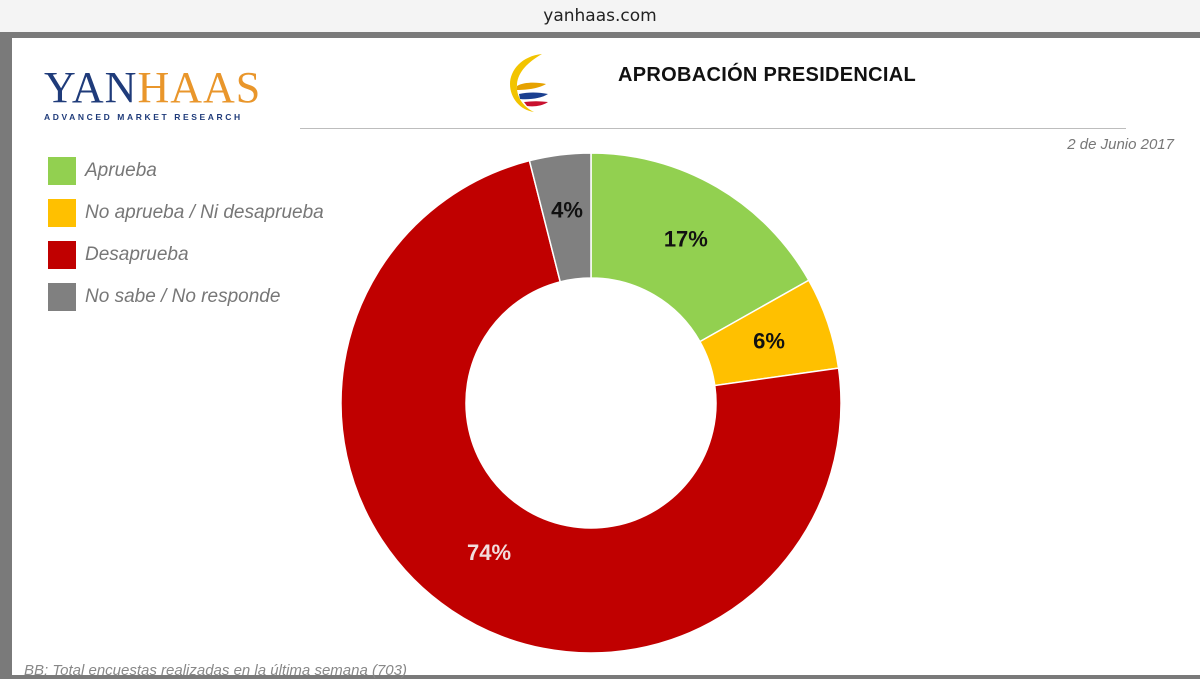 The width and height of the screenshot is (1200, 679). I want to click on legend-label: Aprueba, so click(121, 170).